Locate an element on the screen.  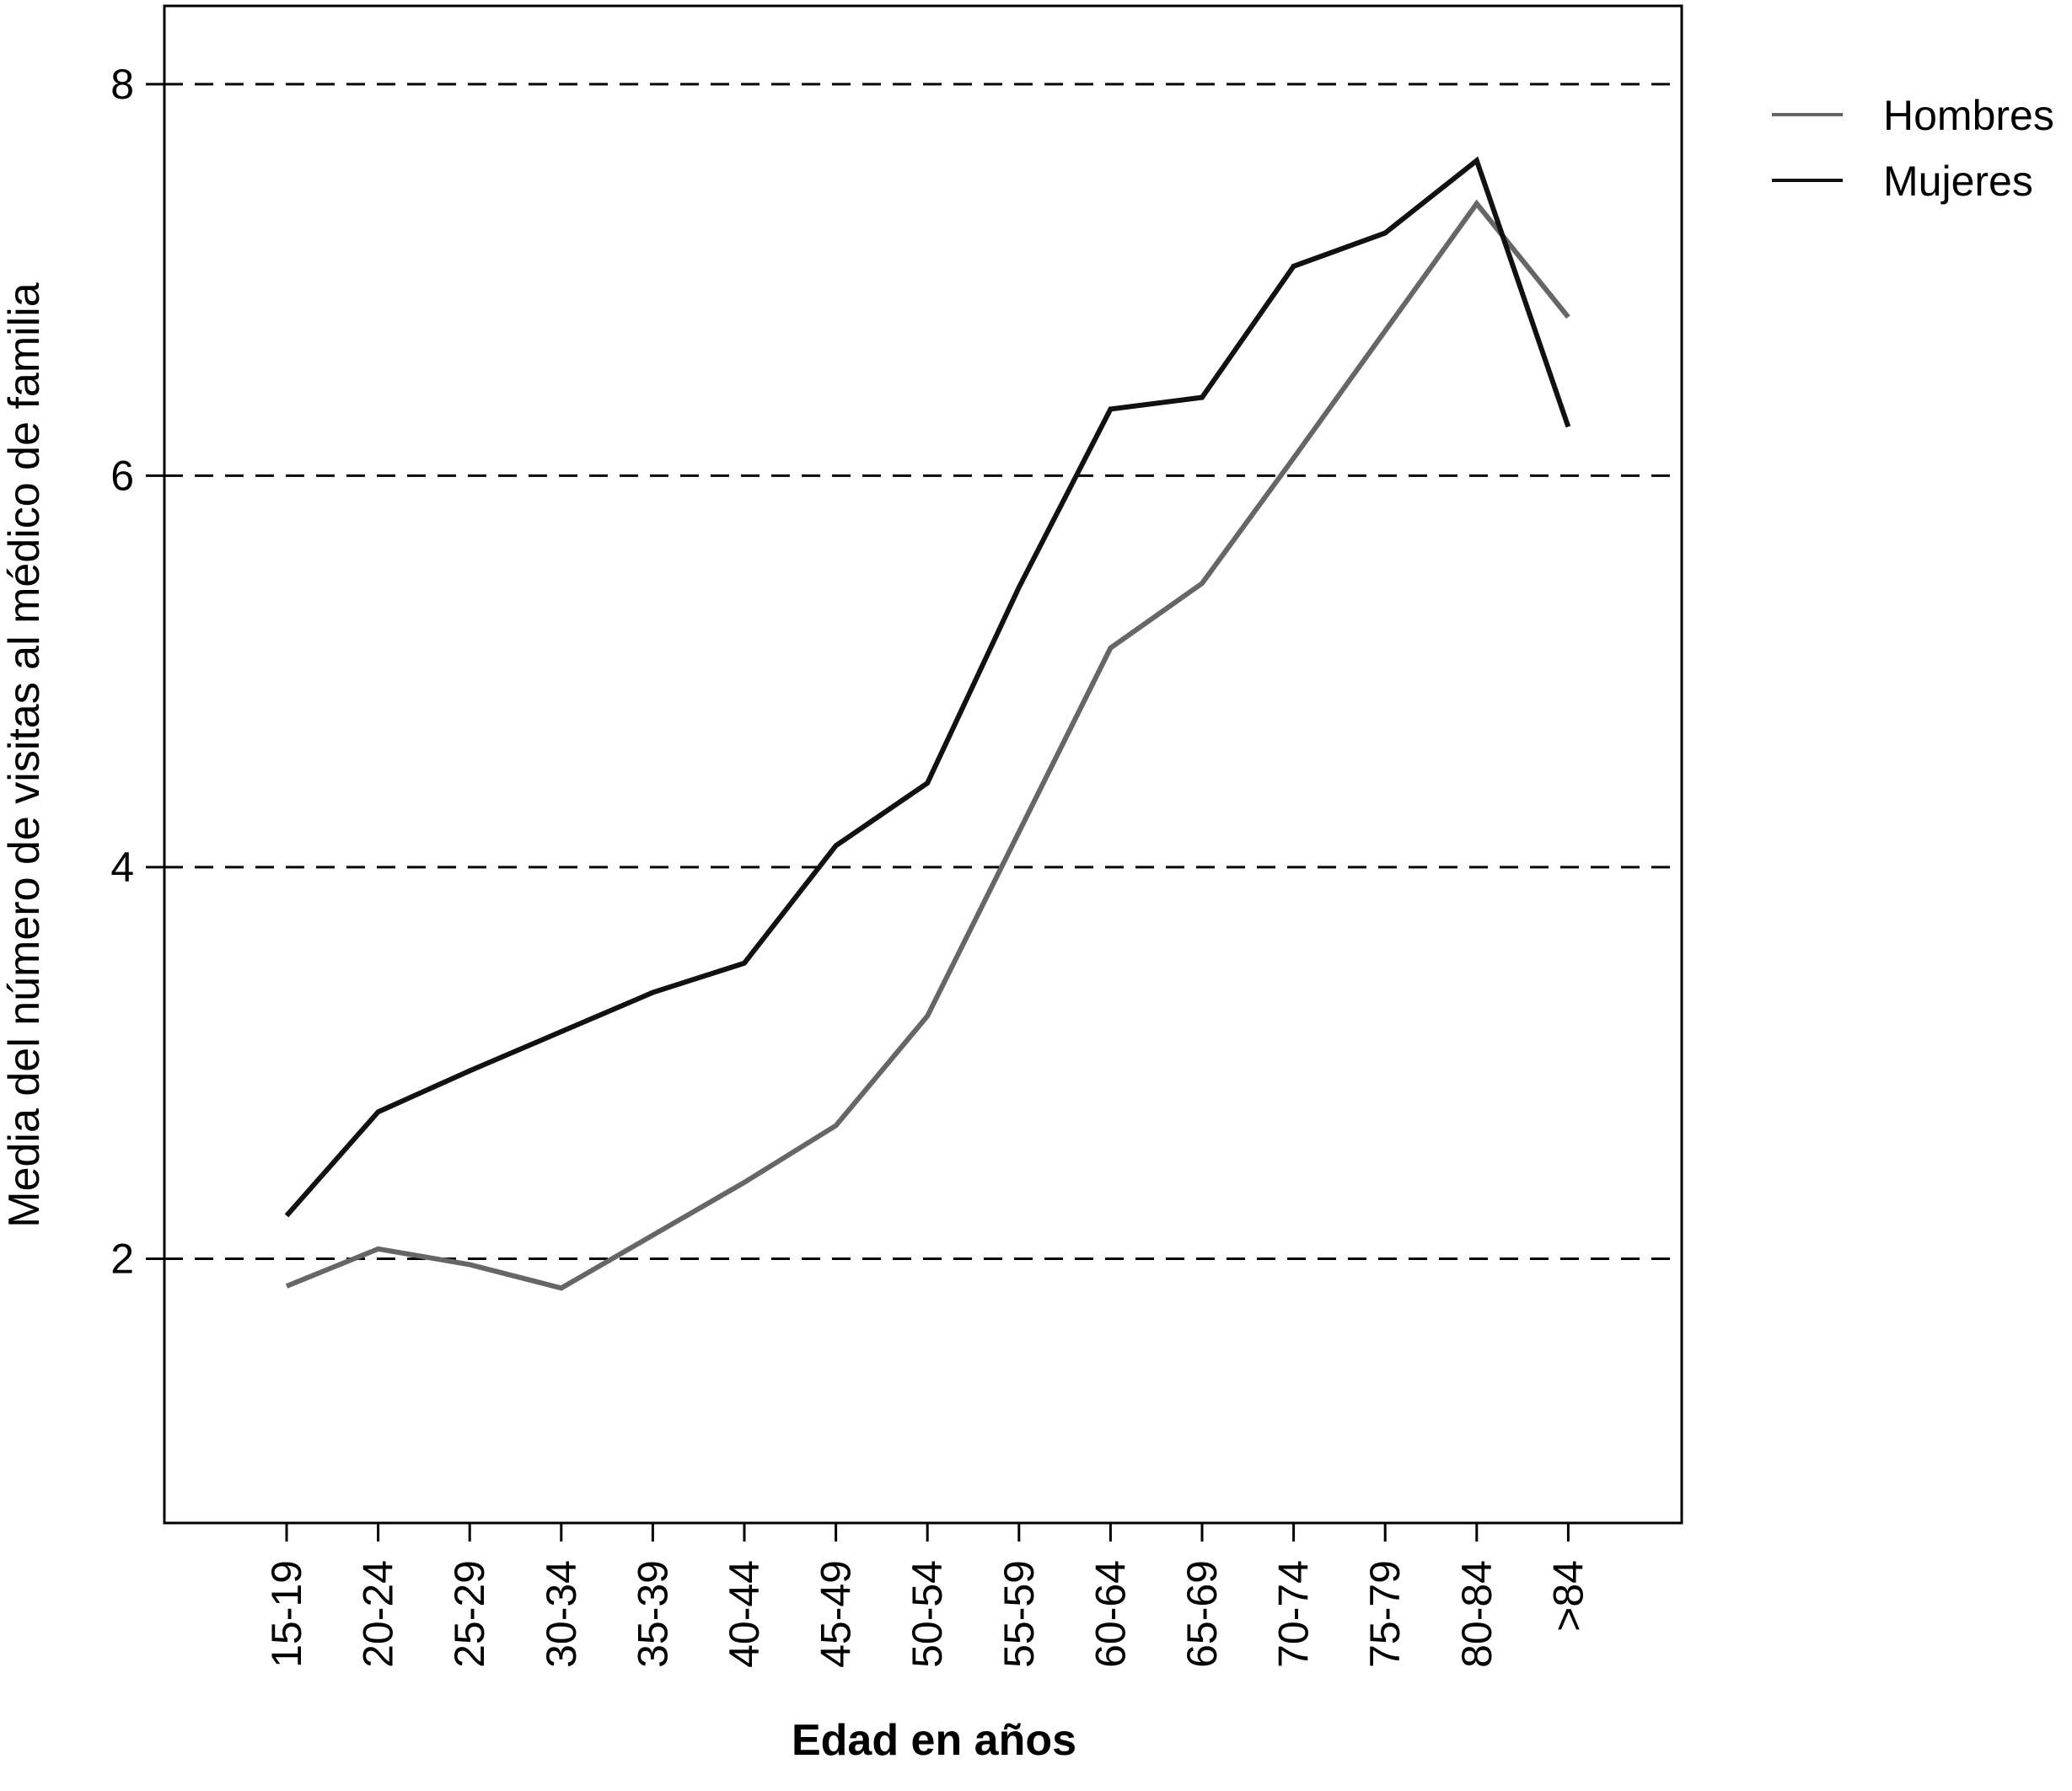
x-tick-label: 30-34 is located at coordinates (561, 1614).